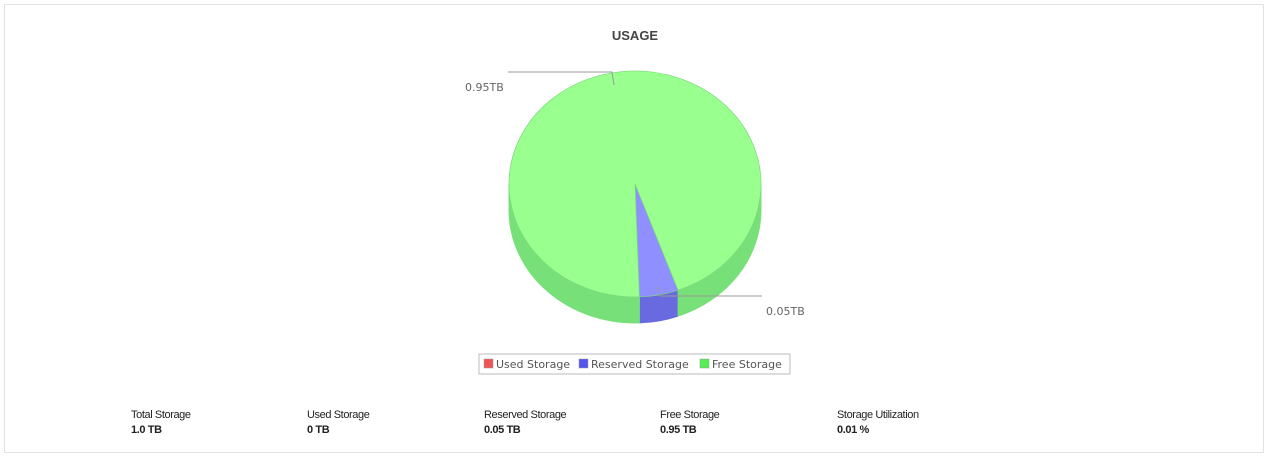 This screenshot has height=457, width=1267. What do you see at coordinates (709, 291) in the screenshot?
I see `leader-line-reserved` at bounding box center [709, 291].